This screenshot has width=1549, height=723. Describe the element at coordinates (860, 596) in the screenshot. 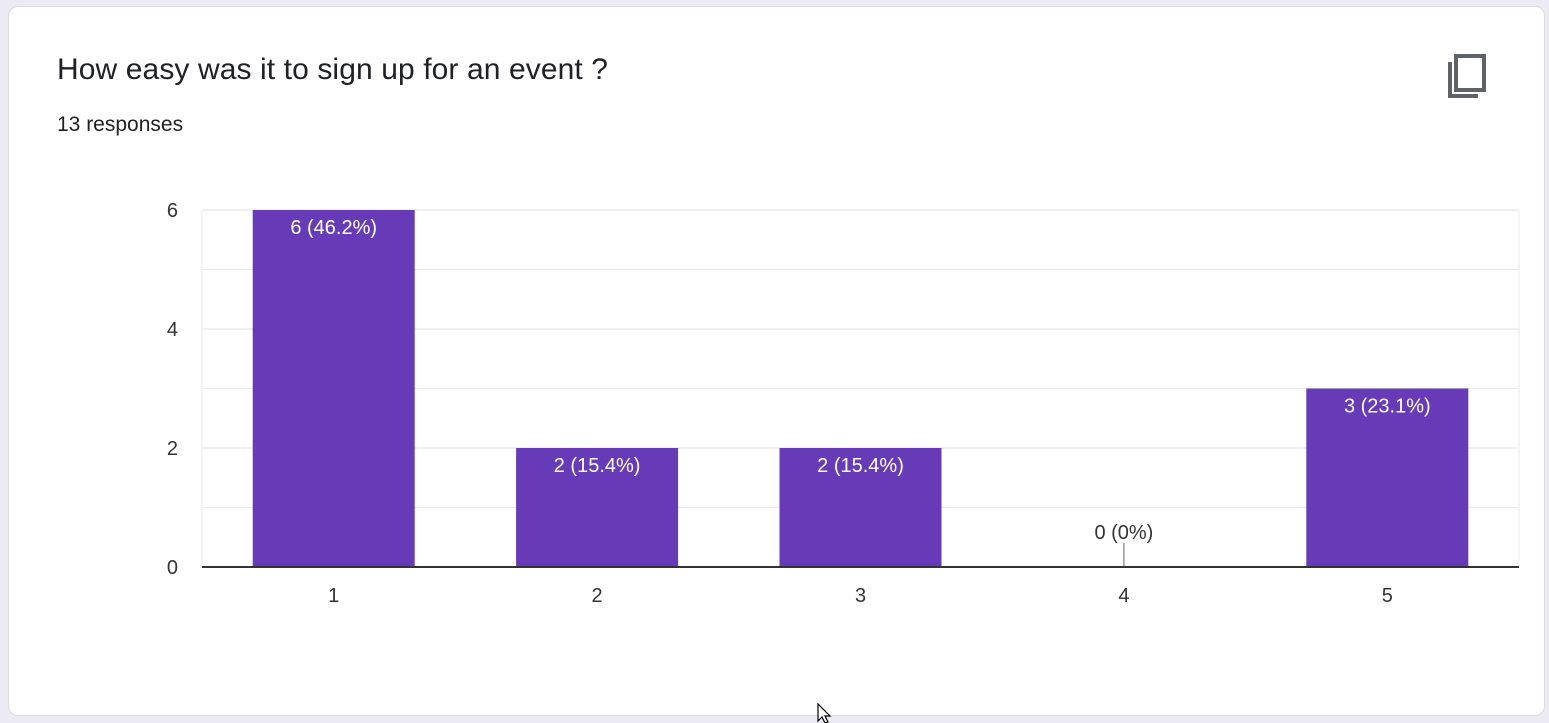

I see `x-tick-label: 3` at that location.